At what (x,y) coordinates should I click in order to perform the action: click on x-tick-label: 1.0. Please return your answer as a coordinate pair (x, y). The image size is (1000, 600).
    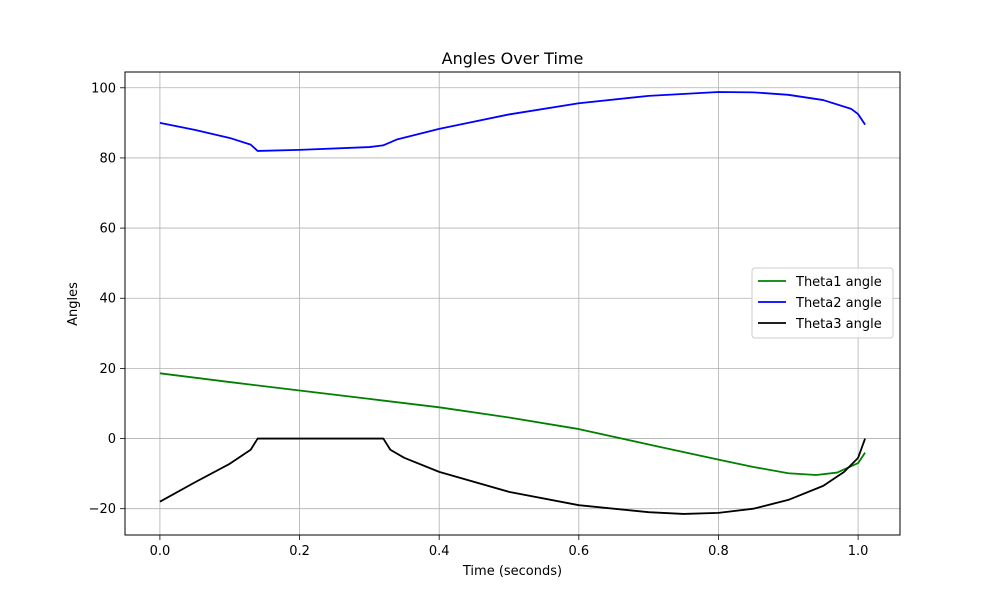
    Looking at the image, I should click on (858, 551).